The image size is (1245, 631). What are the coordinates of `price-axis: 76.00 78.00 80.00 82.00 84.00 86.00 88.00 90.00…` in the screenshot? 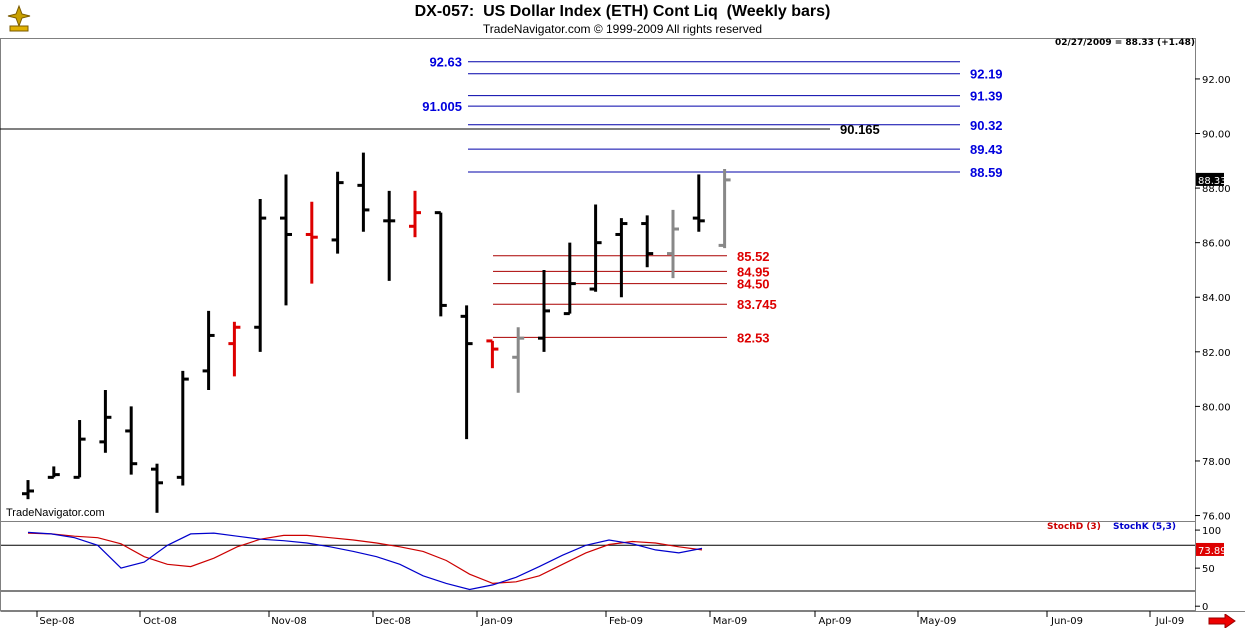 It's located at (1213, 299).